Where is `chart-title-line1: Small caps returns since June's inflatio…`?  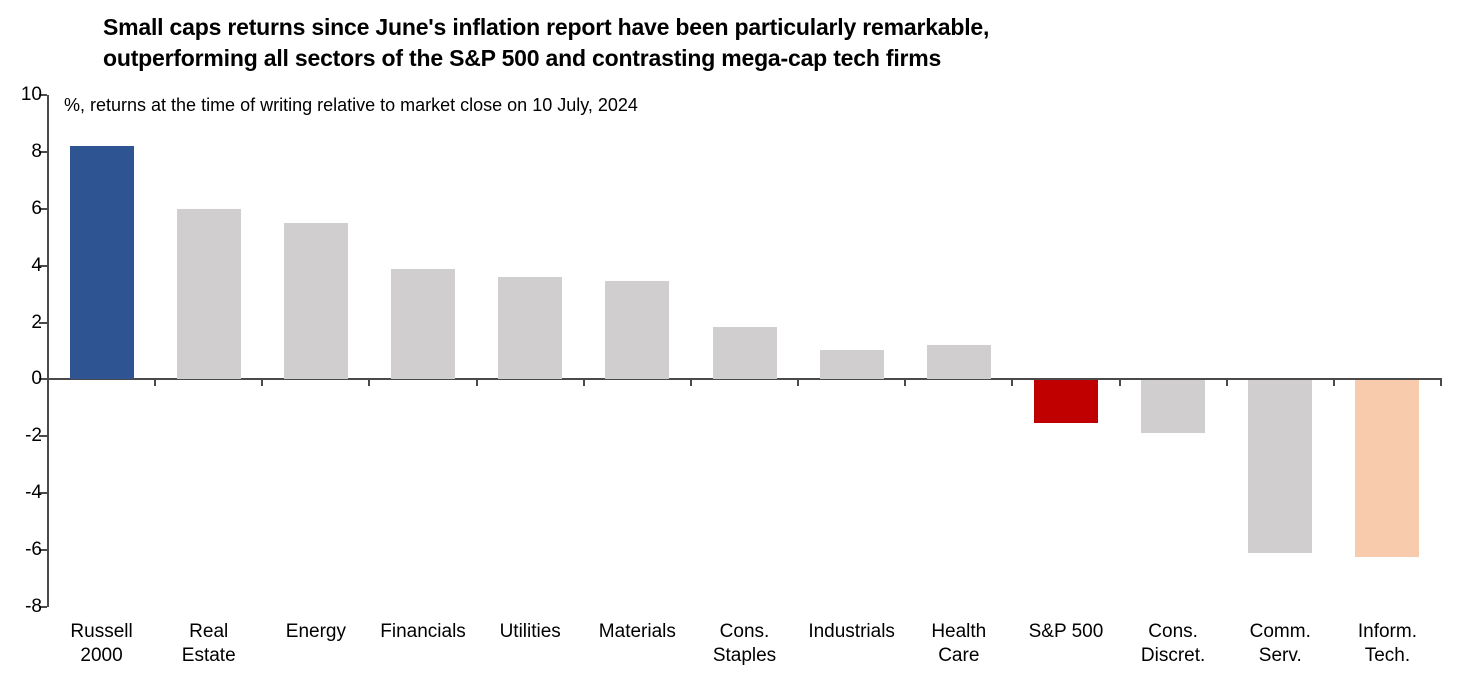
chart-title-line1: Small caps returns since June's inflatio… is located at coordinates (546, 27).